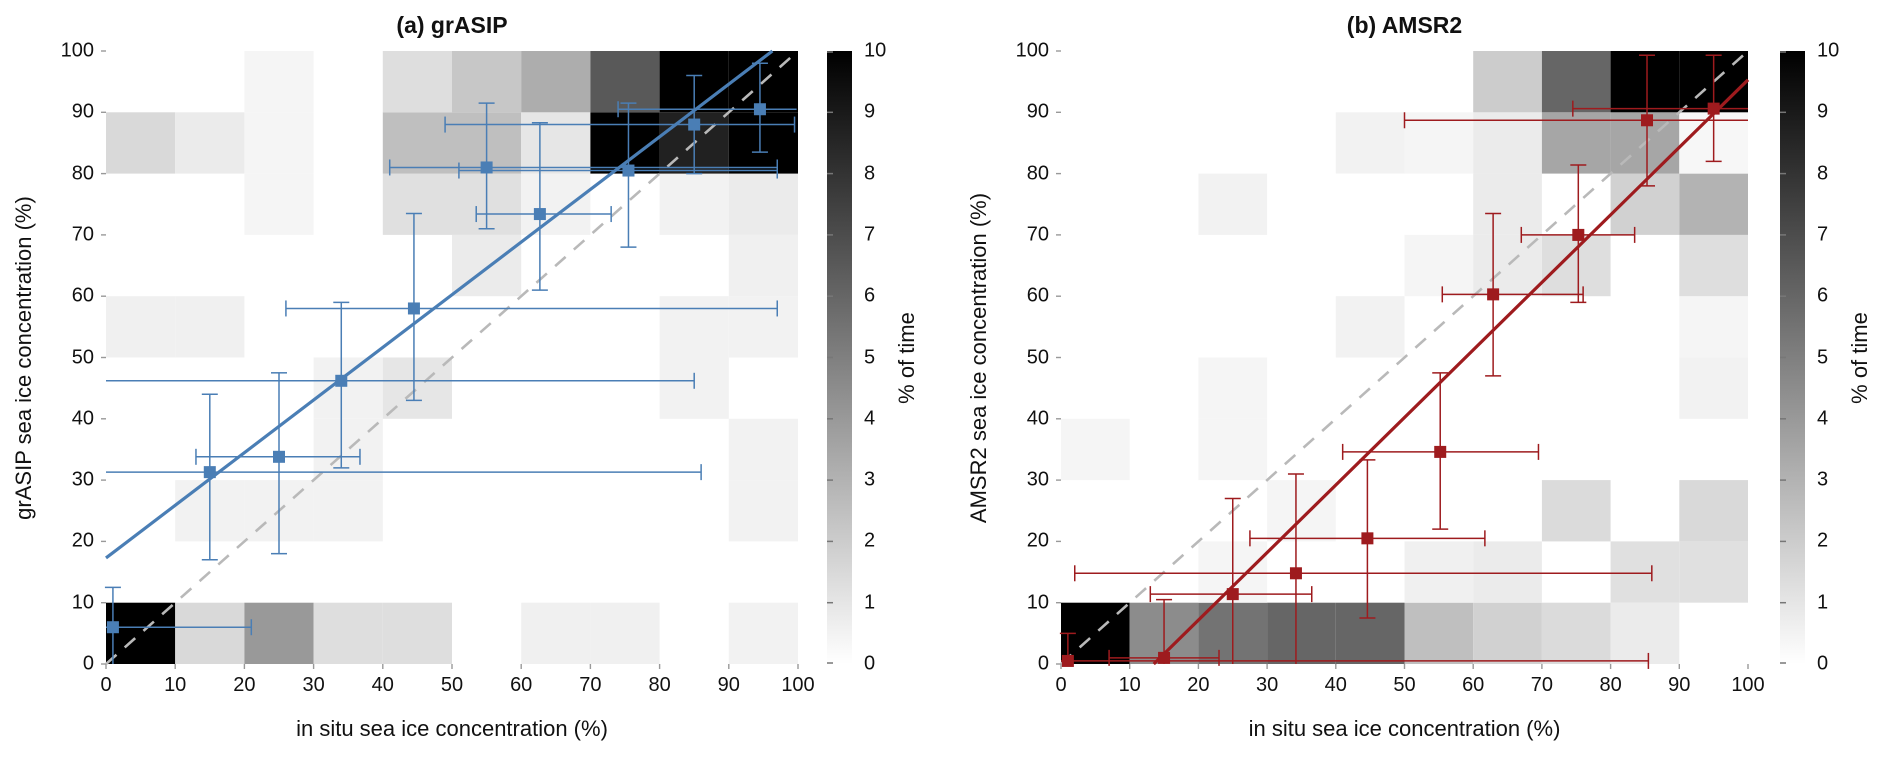 This screenshot has width=1892, height=765. Describe the element at coordinates (1823, 479) in the screenshot. I see `colorbar-tick-label-b: 3` at that location.